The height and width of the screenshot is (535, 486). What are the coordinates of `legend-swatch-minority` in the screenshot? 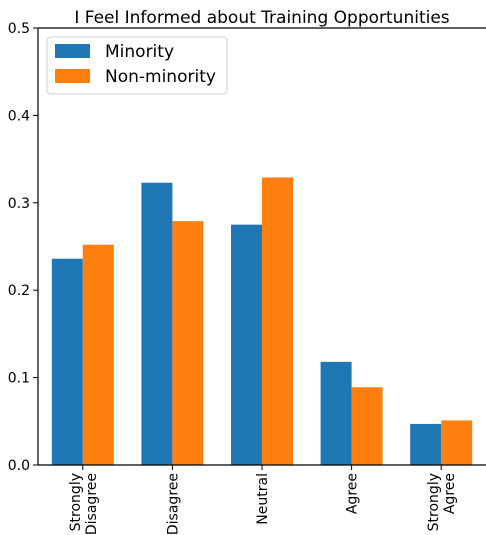 It's located at (72, 51).